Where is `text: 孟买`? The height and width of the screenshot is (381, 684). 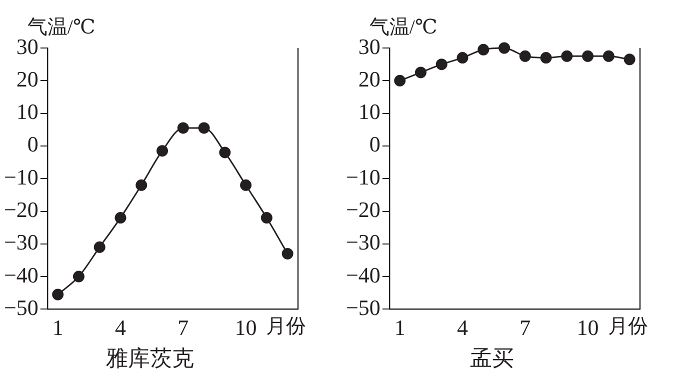 text: 孟买 is located at coordinates (492, 358).